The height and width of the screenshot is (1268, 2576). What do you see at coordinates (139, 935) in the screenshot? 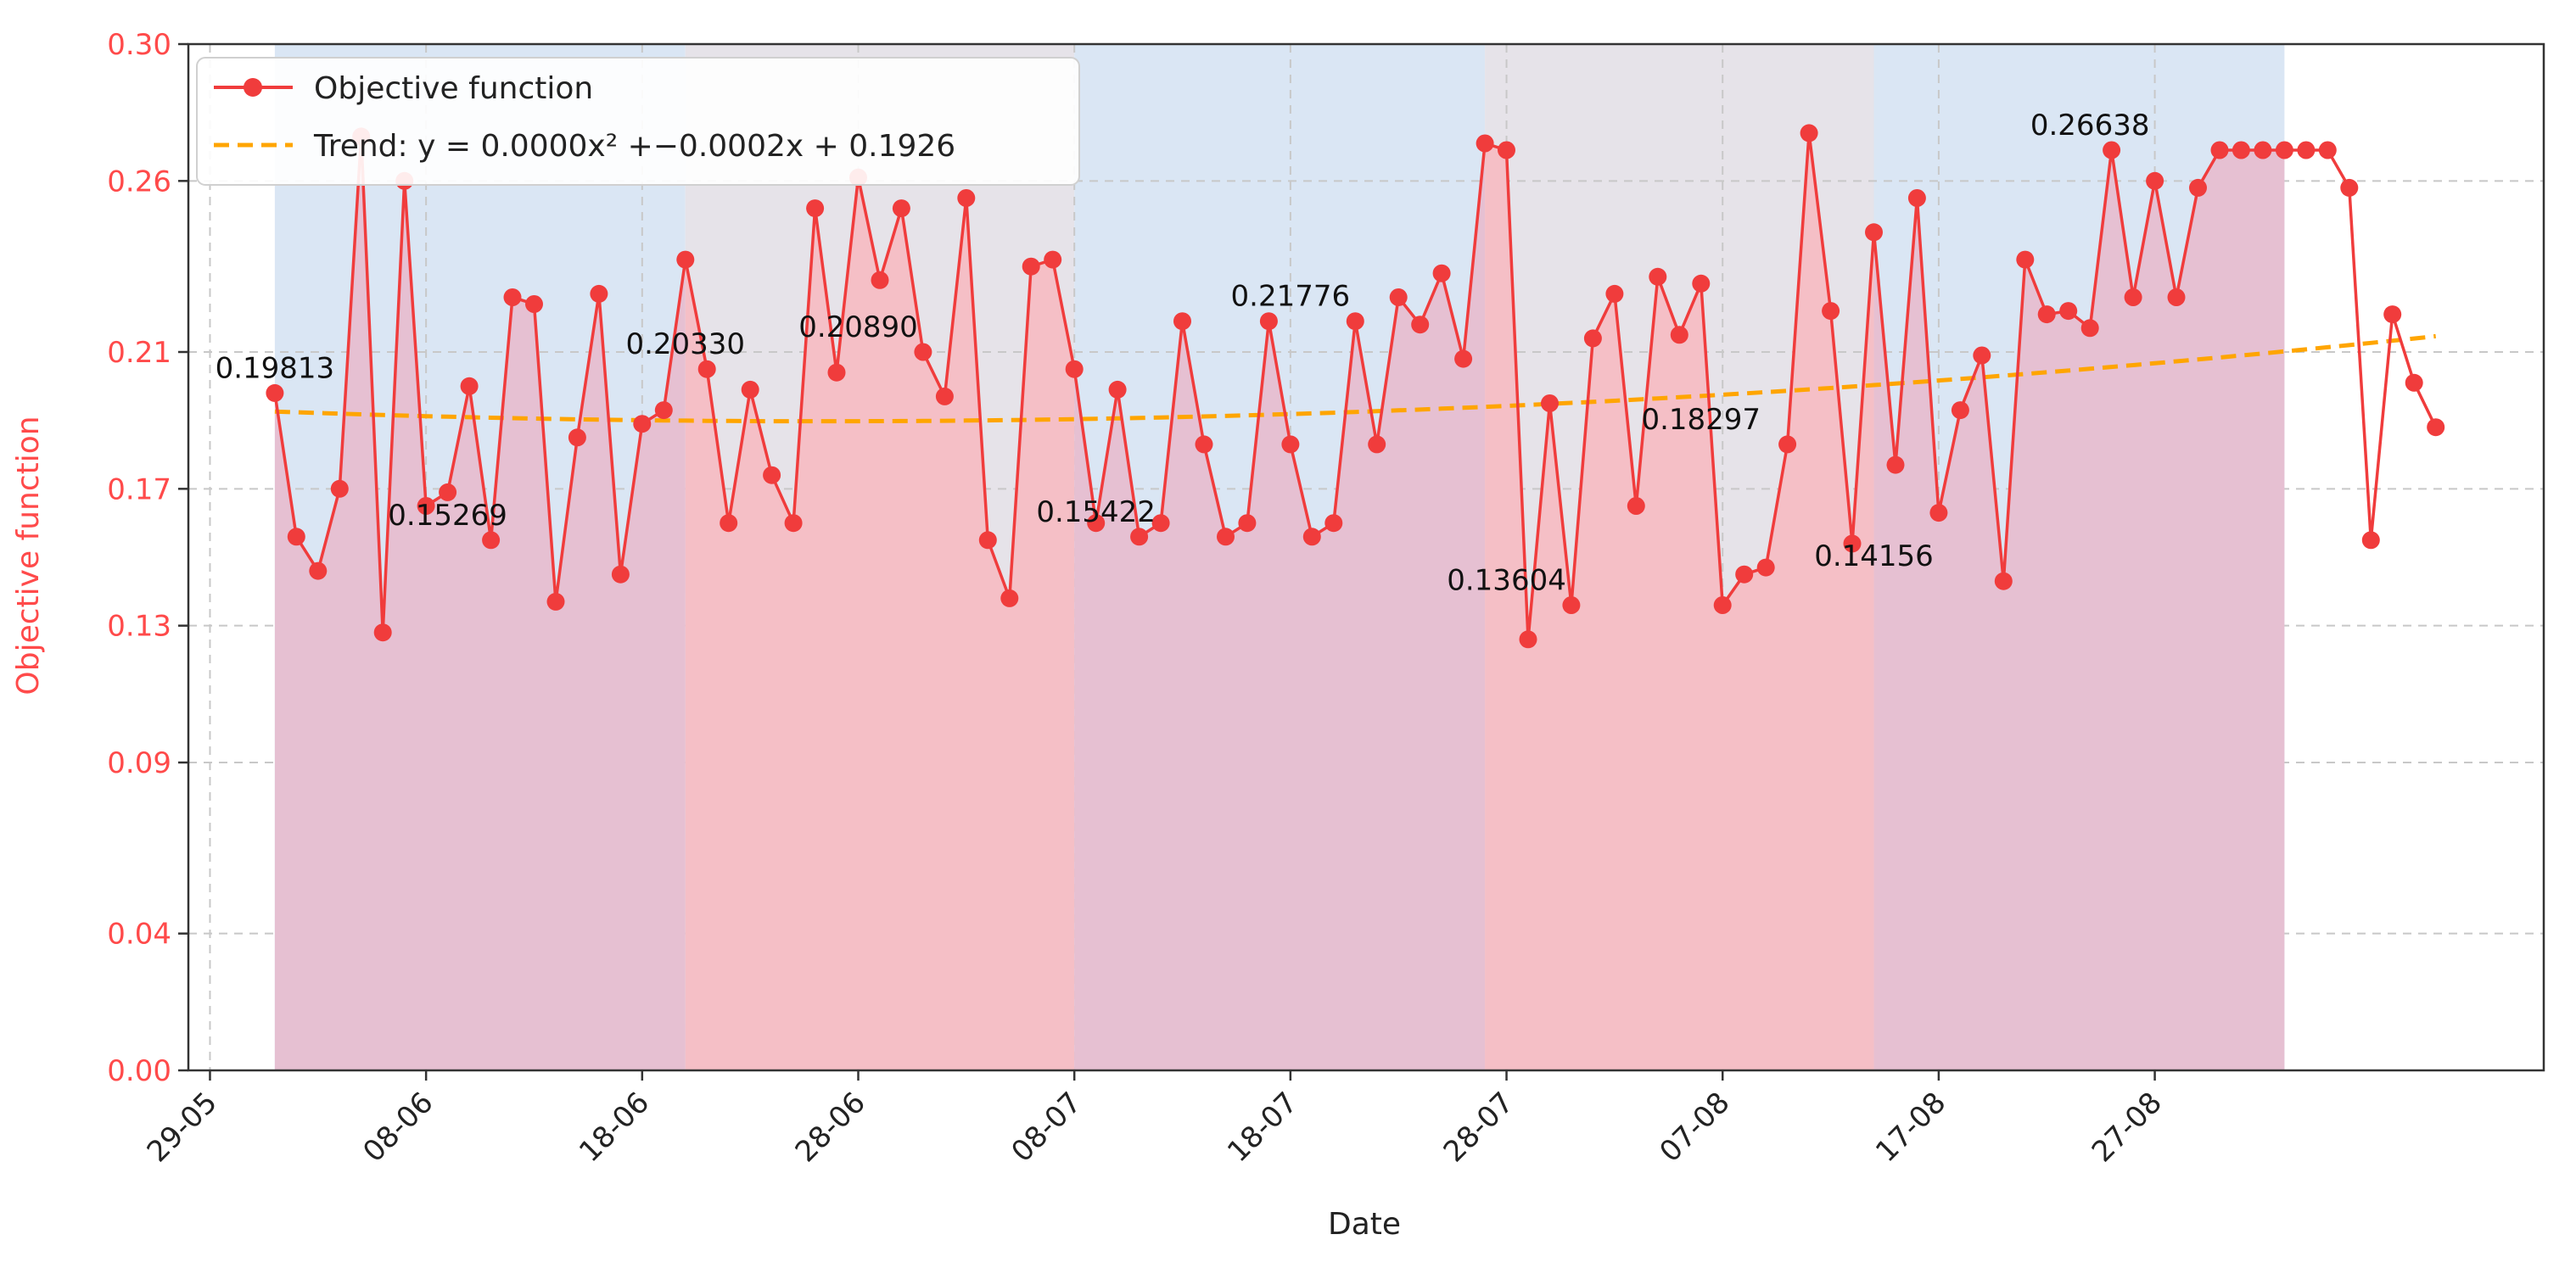
I see `y-tick-label: 0.04` at bounding box center [139, 935].